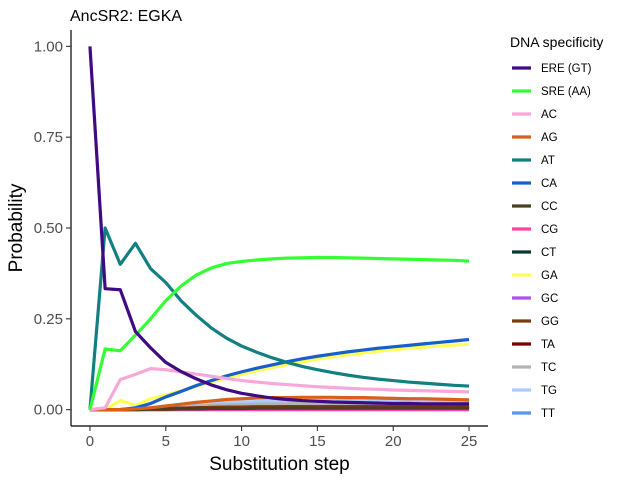  What do you see at coordinates (548, 345) in the screenshot?
I see `legend-label-ta: TA` at bounding box center [548, 345].